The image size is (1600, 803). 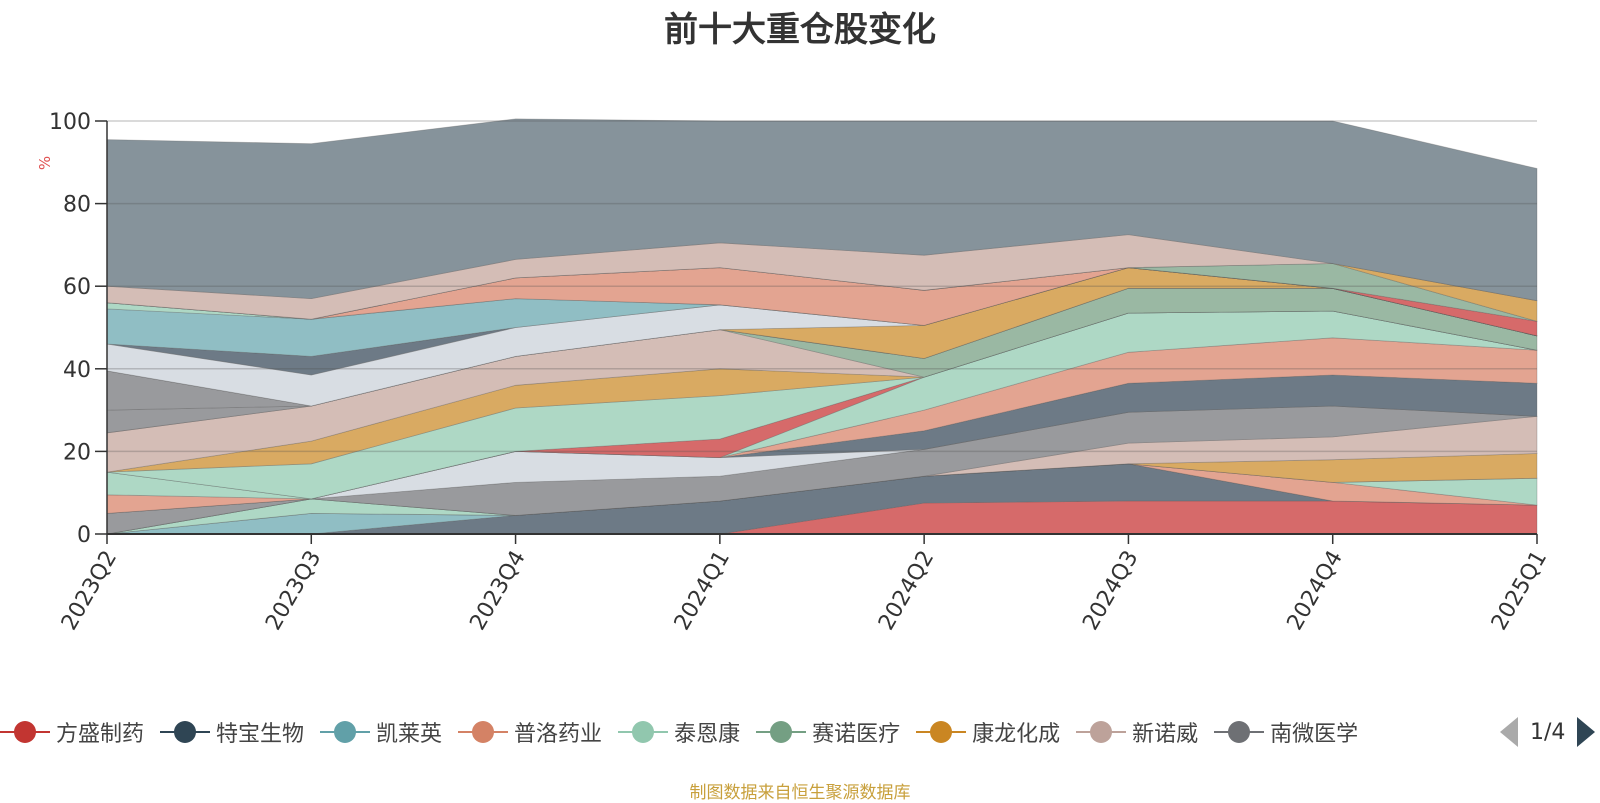 I want to click on legend-label: 赛诺医疗, so click(x=856, y=734).